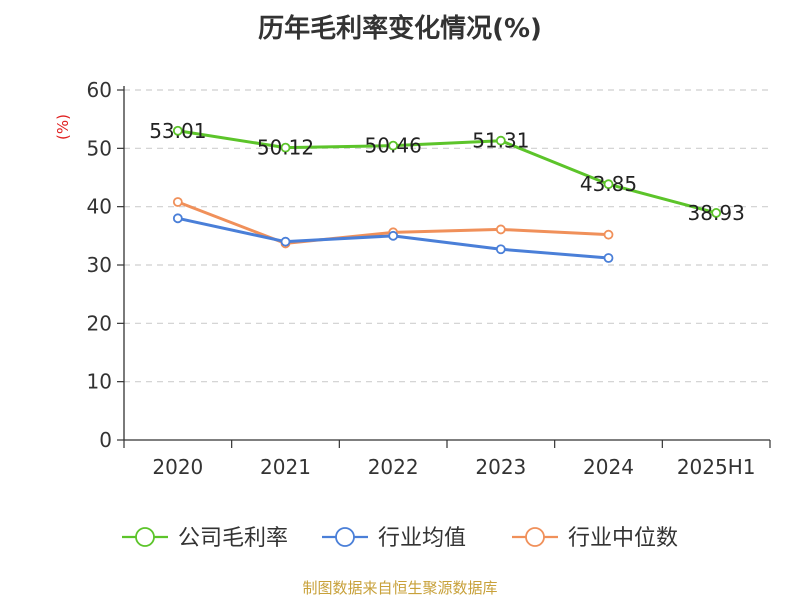 The height and width of the screenshot is (600, 800). I want to click on x-tick-label: 2024, so click(608, 467).